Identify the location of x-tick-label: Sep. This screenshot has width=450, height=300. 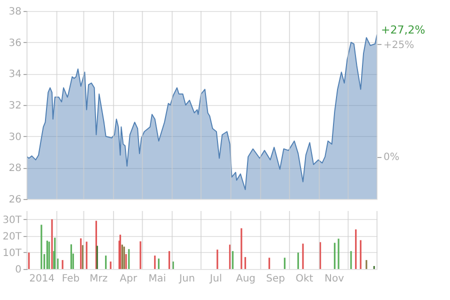
(276, 279).